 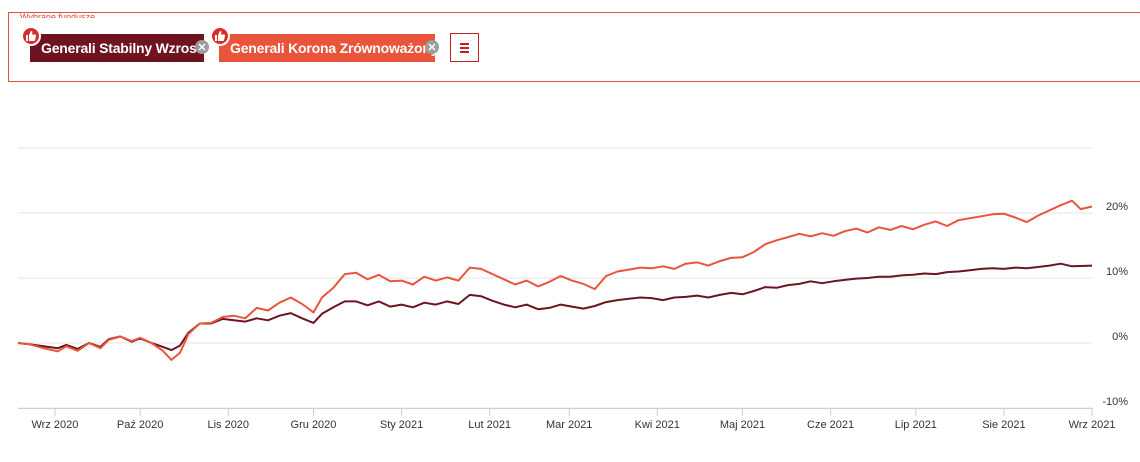 I want to click on y-tick-label: 0%, so click(x=1120, y=337).